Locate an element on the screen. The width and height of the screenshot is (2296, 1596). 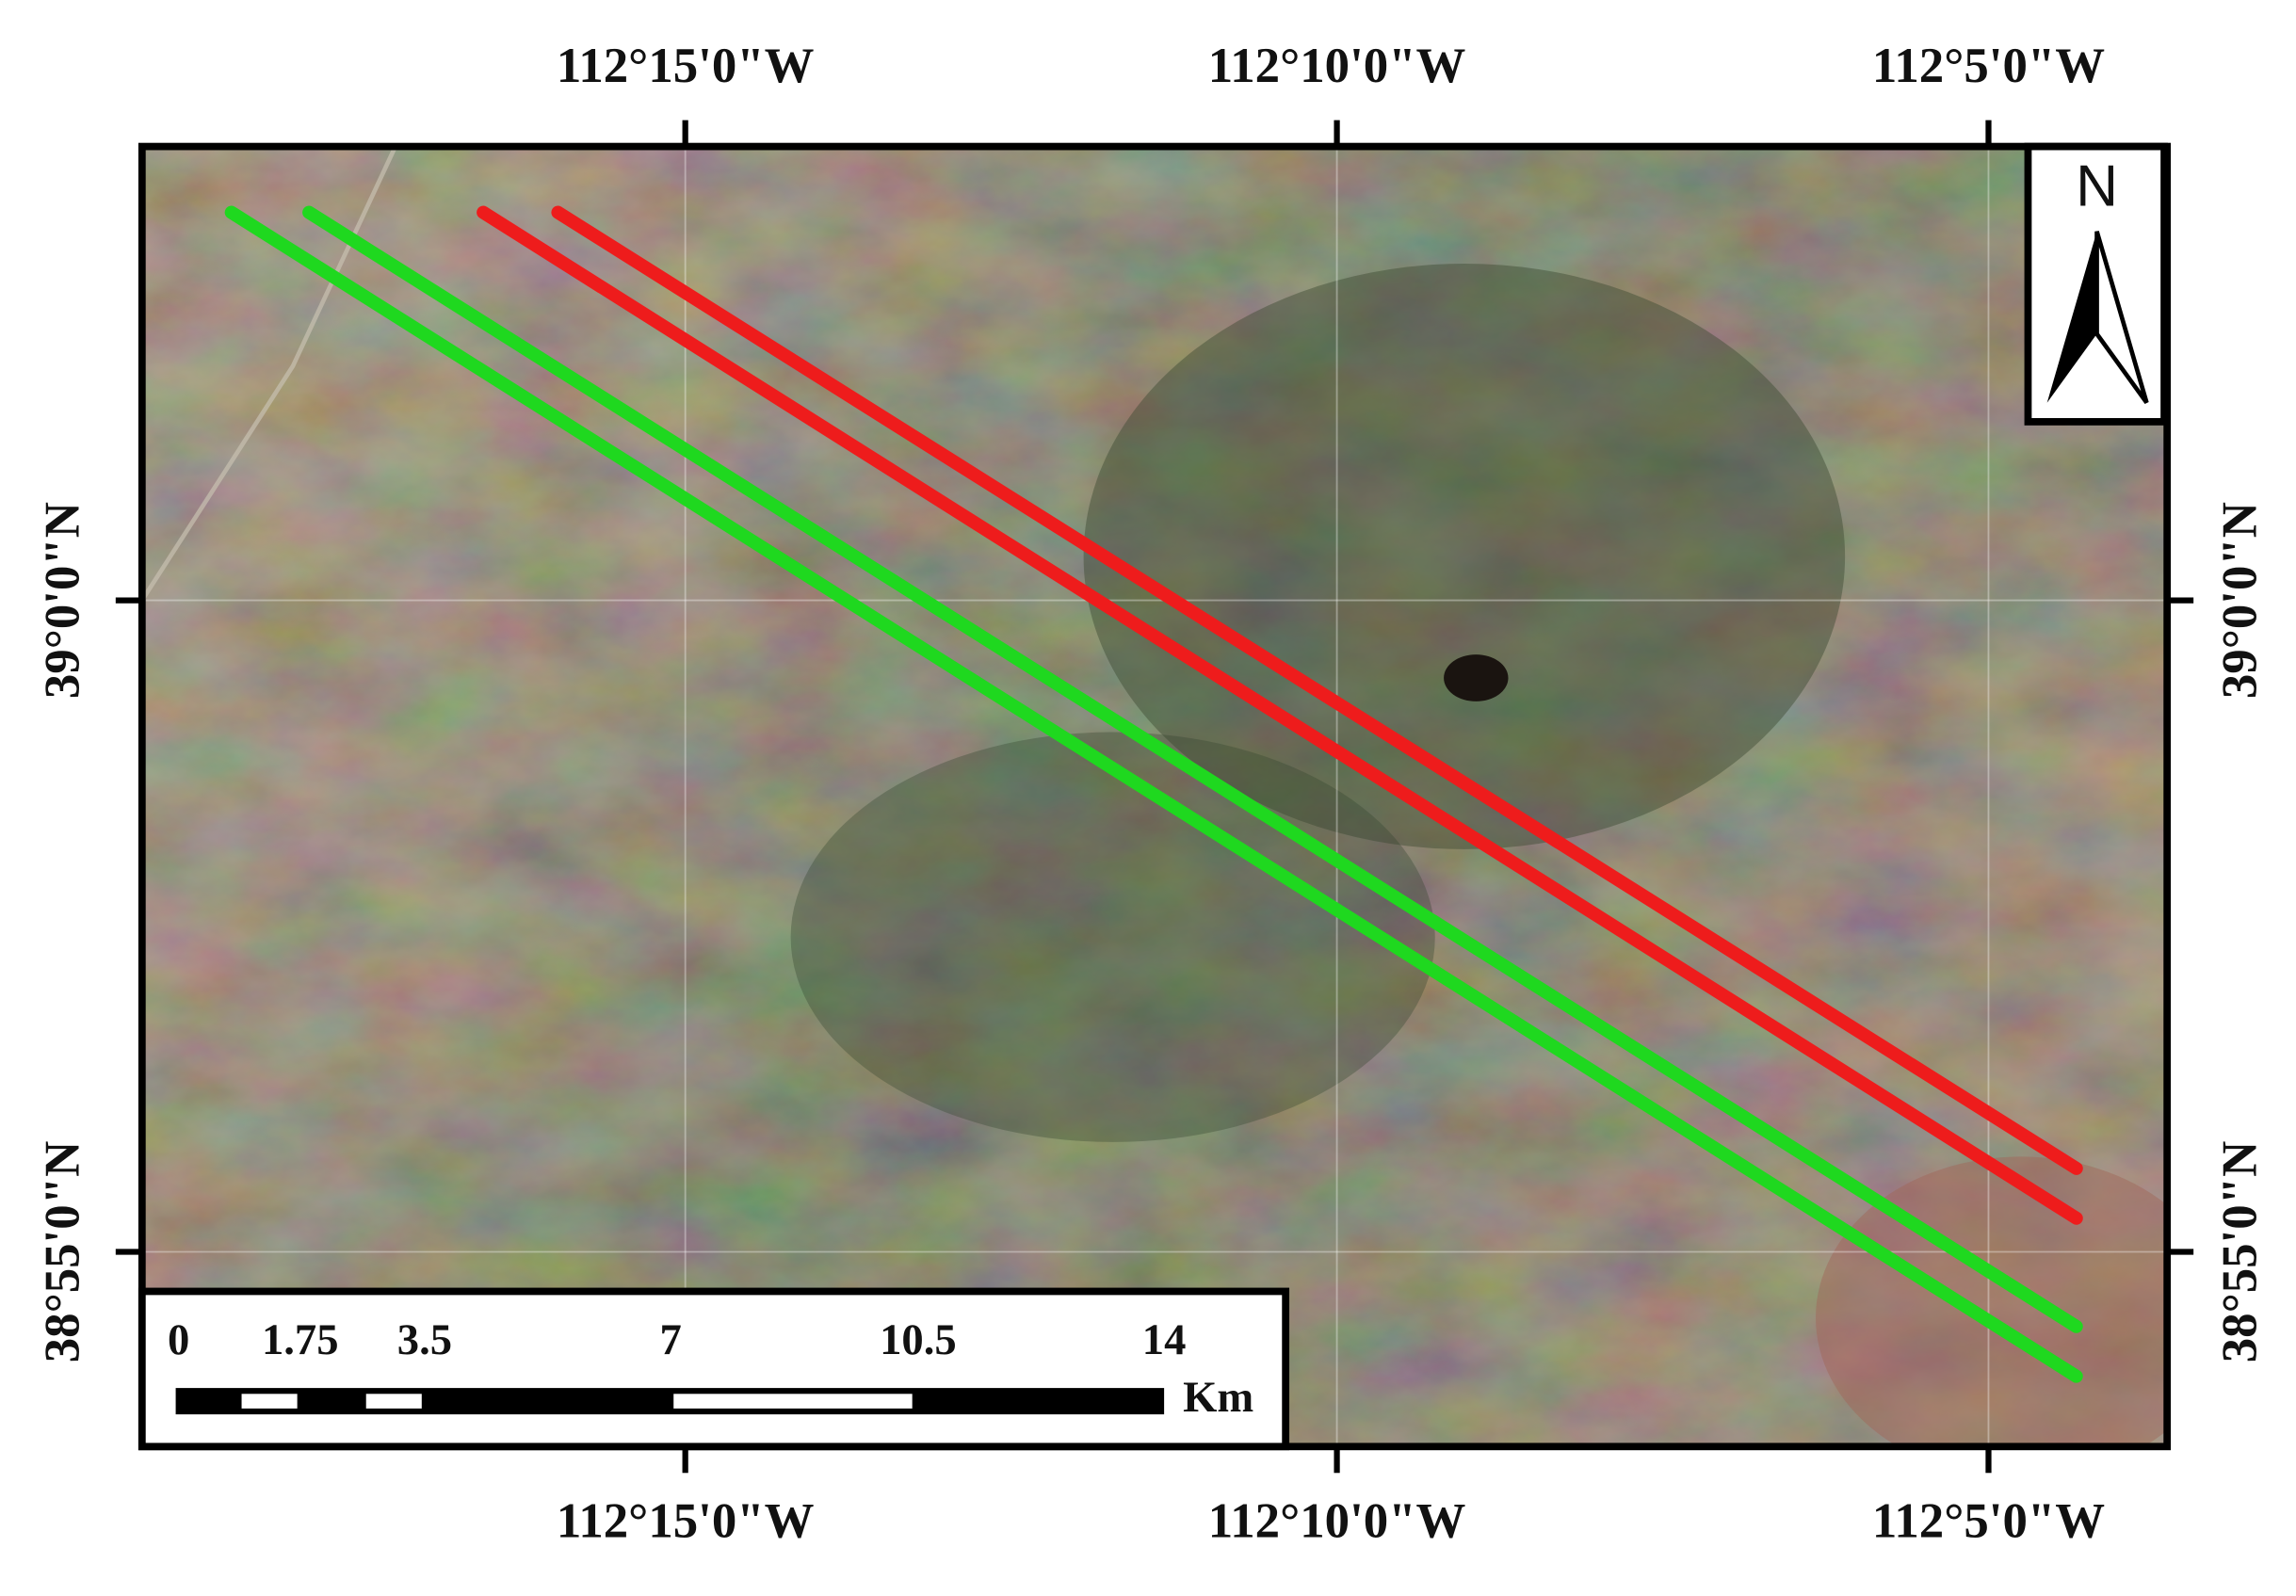
north-label: N is located at coordinates (2097, 186).